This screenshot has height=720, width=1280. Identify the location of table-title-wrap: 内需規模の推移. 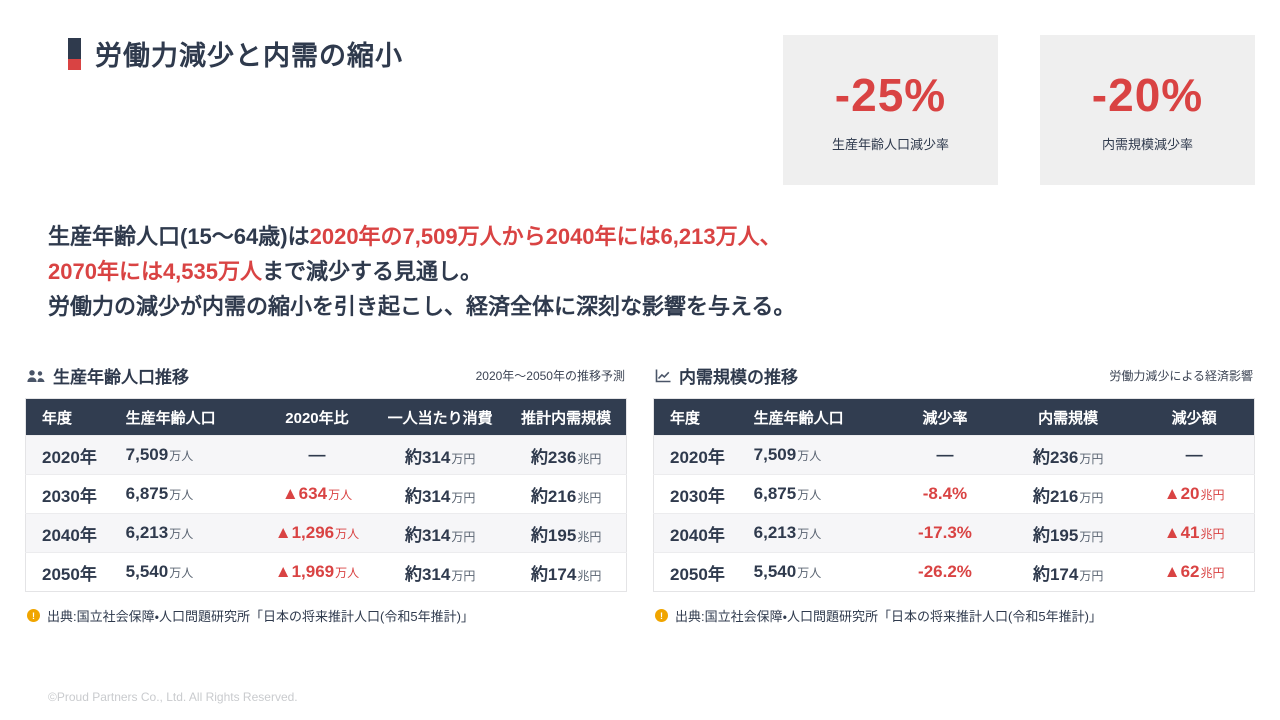
(726, 375).